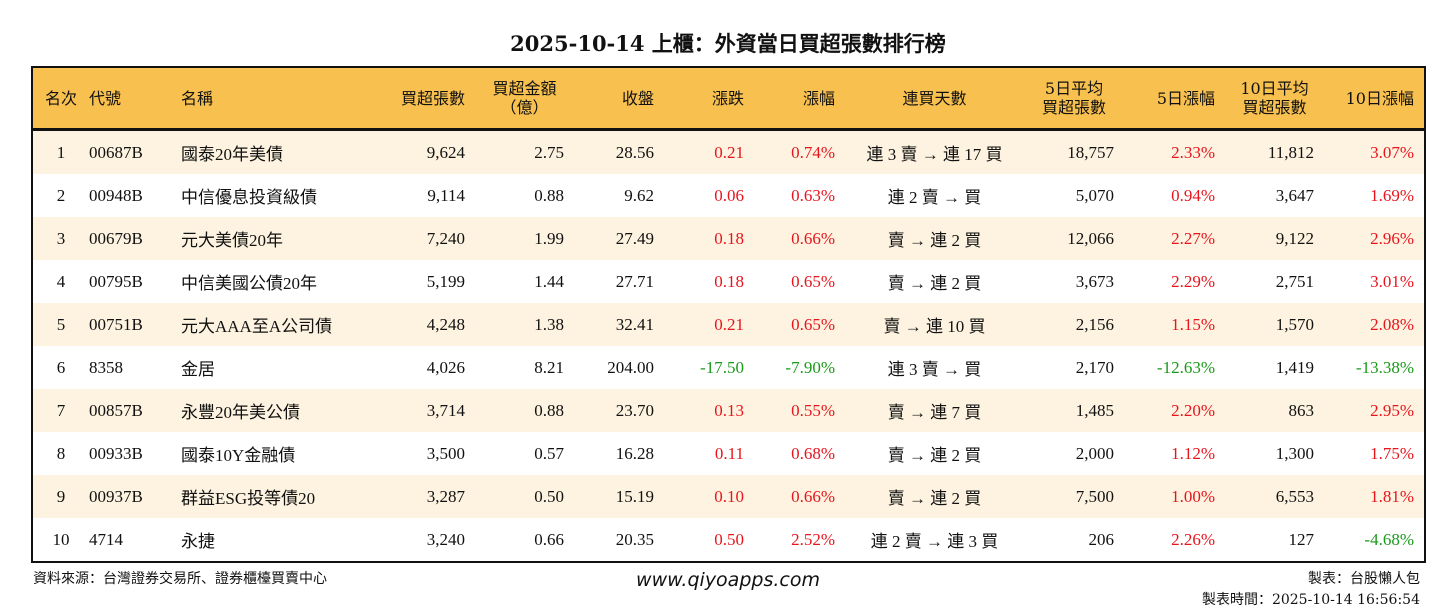 The height and width of the screenshot is (612, 1456). Describe the element at coordinates (1392, 195) in the screenshot. I see `cell-pct10: 1.69%` at that location.